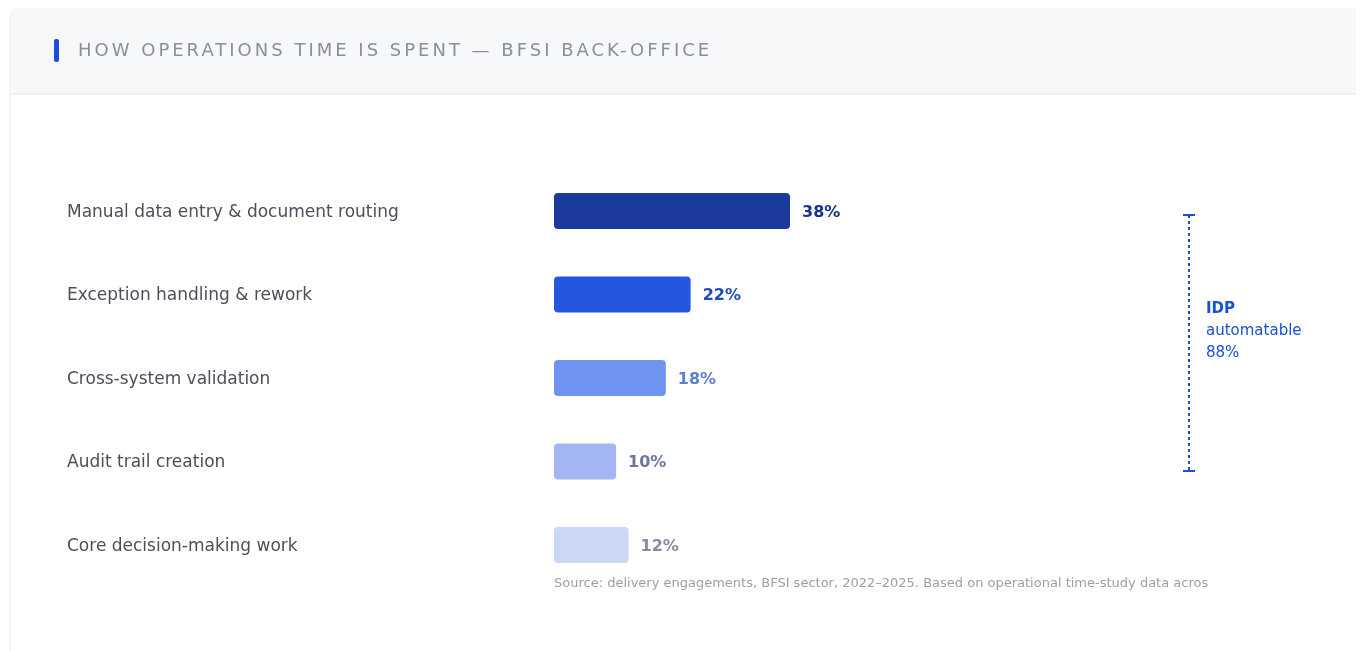 The width and height of the screenshot is (1364, 651). I want to click on data-label: 10%, so click(647, 462).